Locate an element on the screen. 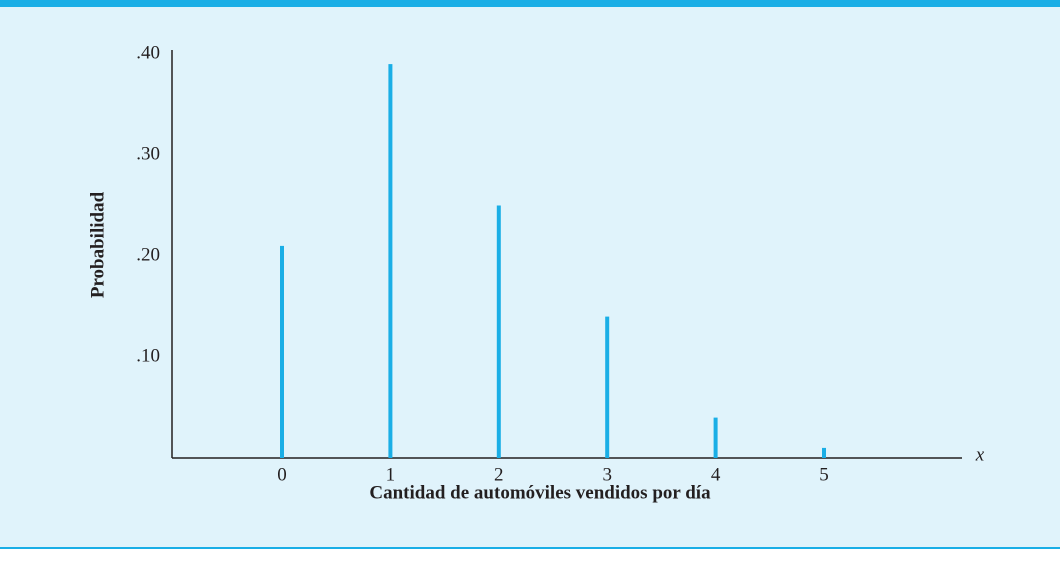 This screenshot has height=561, width=1060. x-tick-label: 4 is located at coordinates (716, 474).